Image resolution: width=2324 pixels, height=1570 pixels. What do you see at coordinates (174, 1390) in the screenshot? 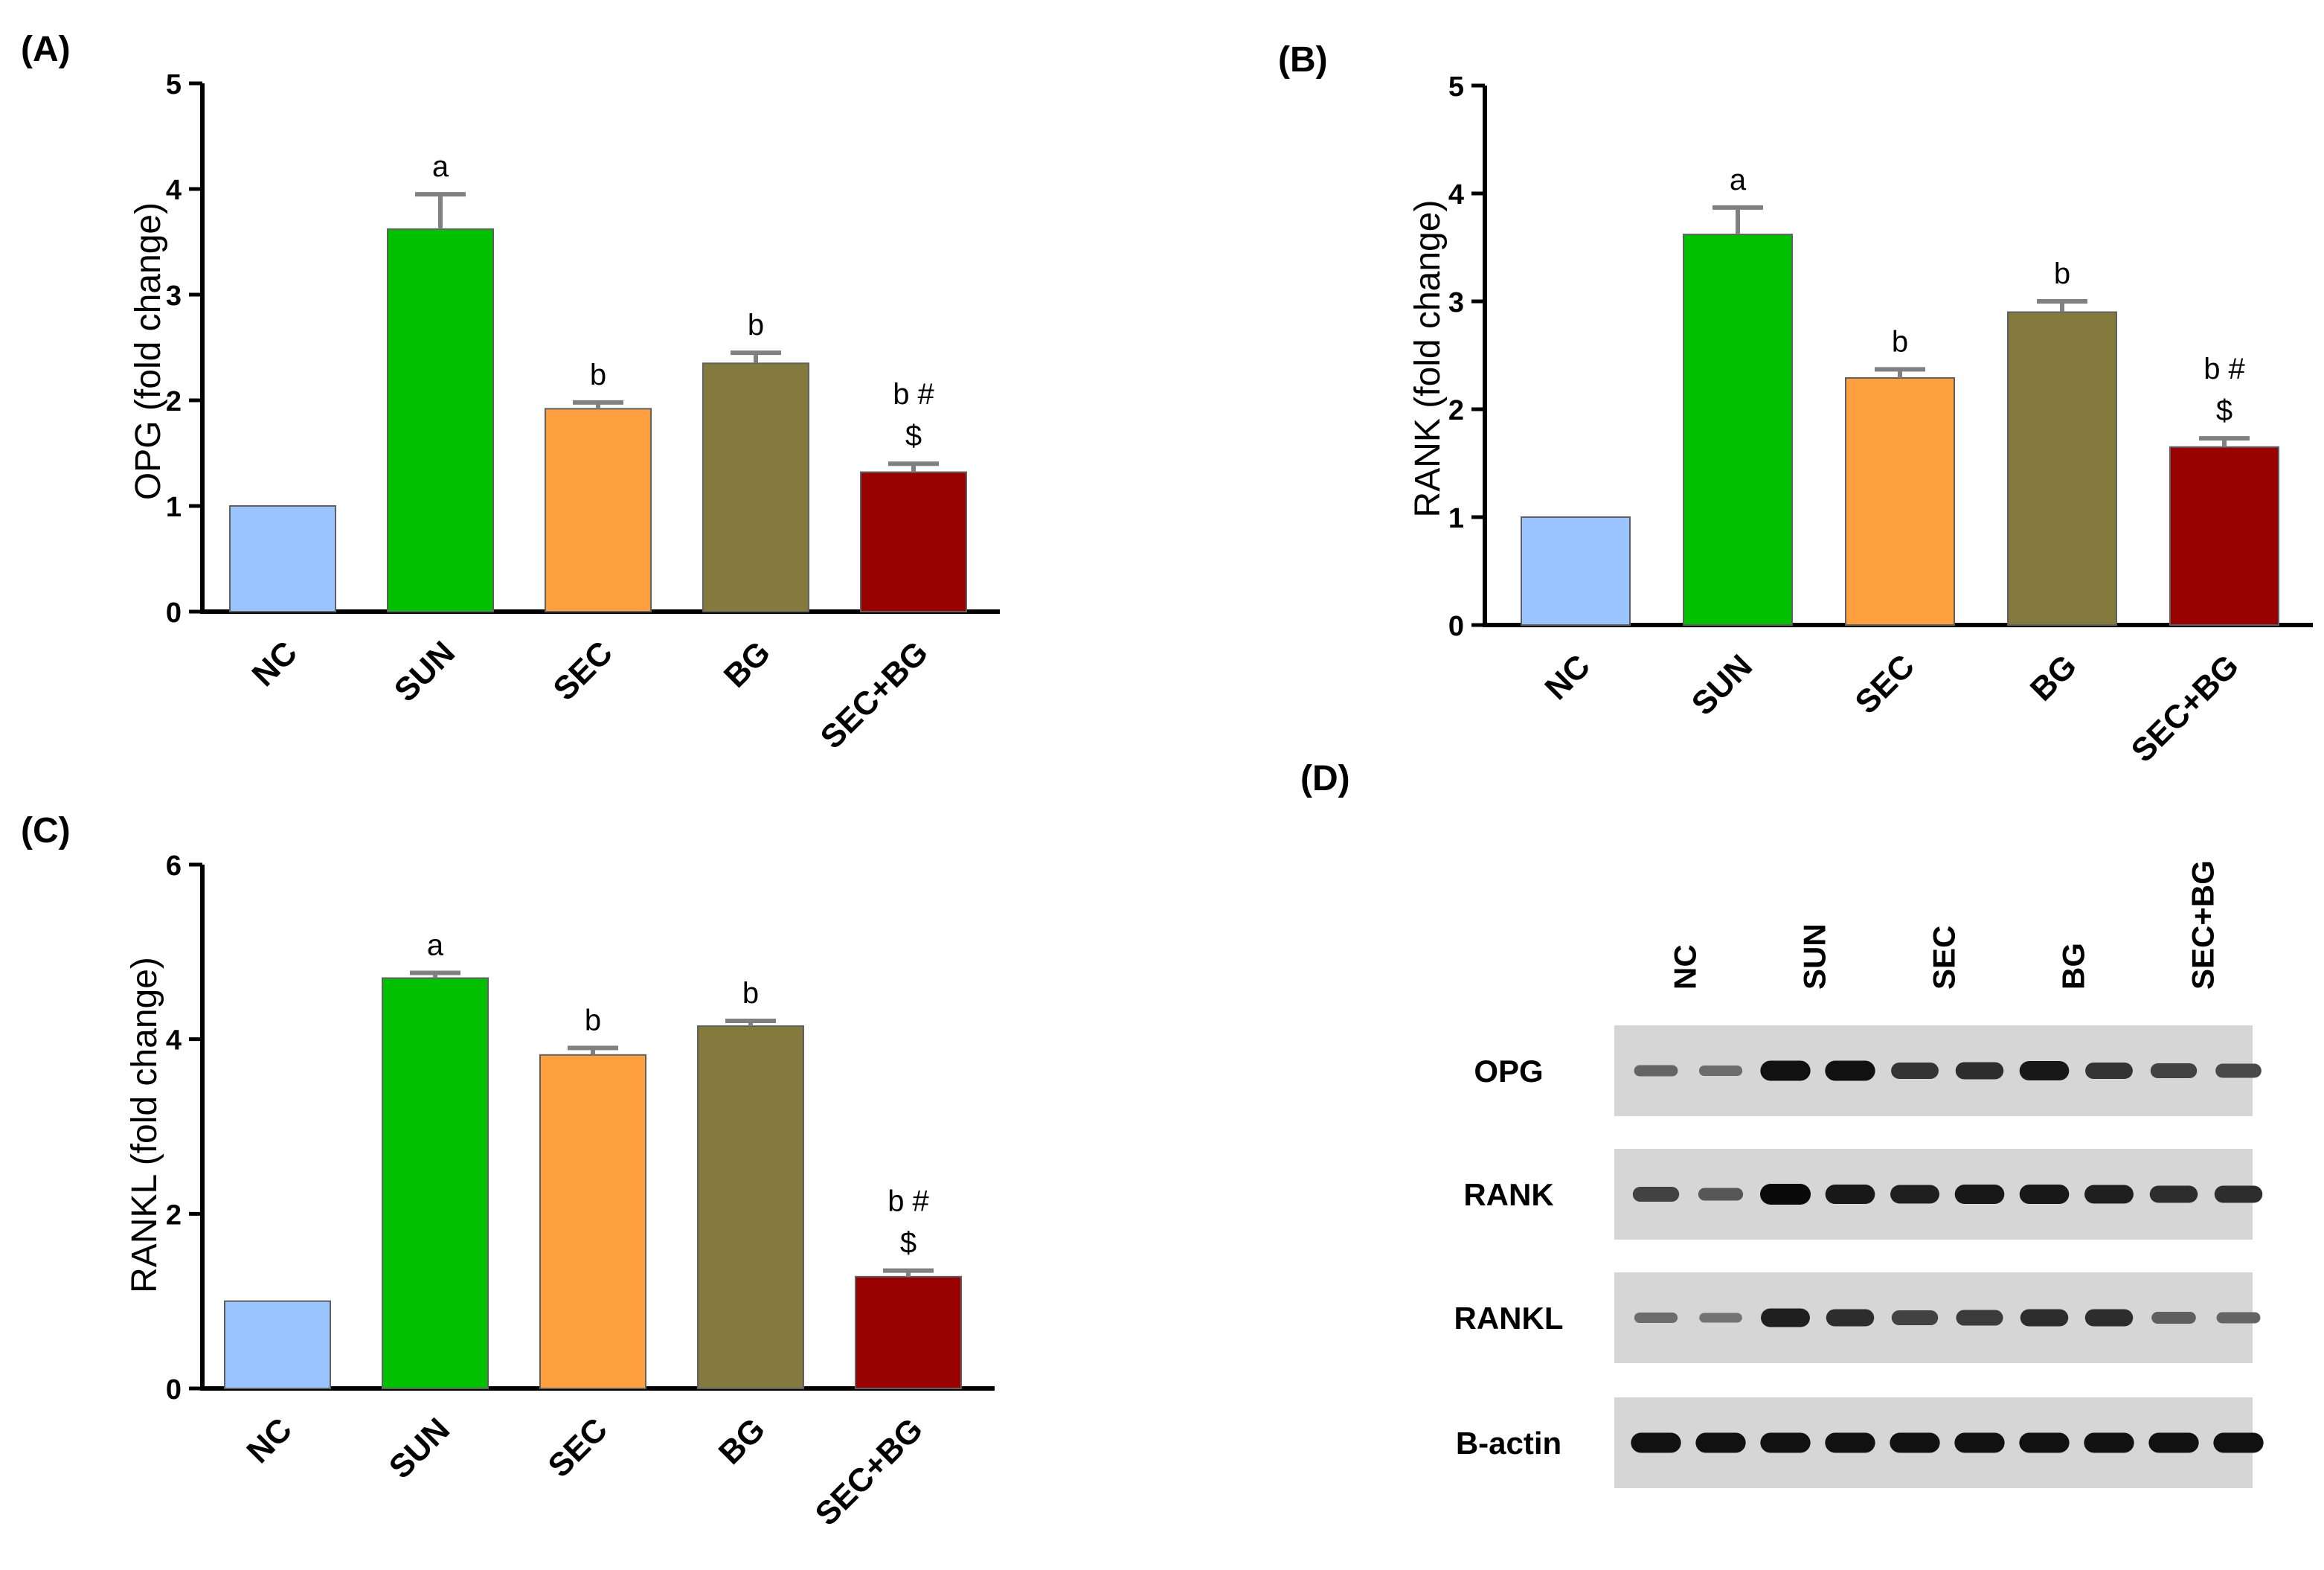
I see `panel-c-y-tick-label: 0` at bounding box center [174, 1390].